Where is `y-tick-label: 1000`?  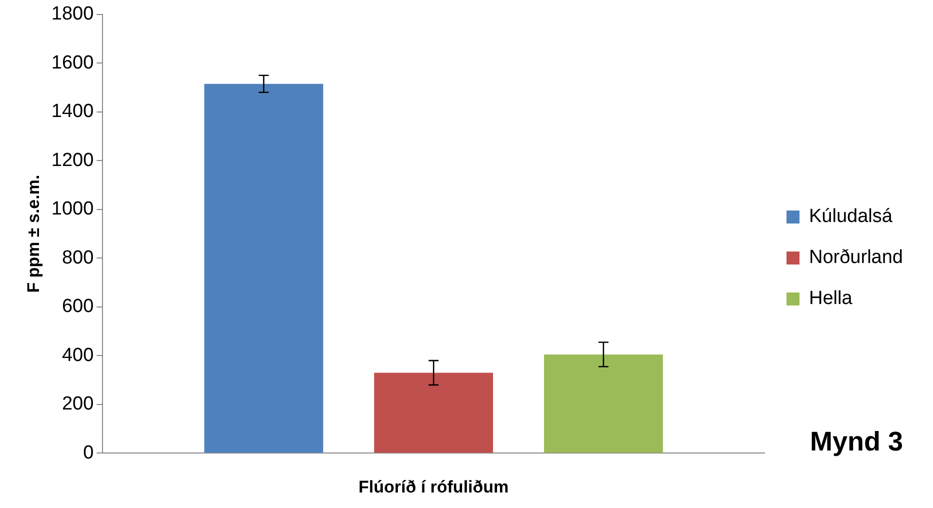
y-tick-label: 1000 is located at coordinates (72, 209).